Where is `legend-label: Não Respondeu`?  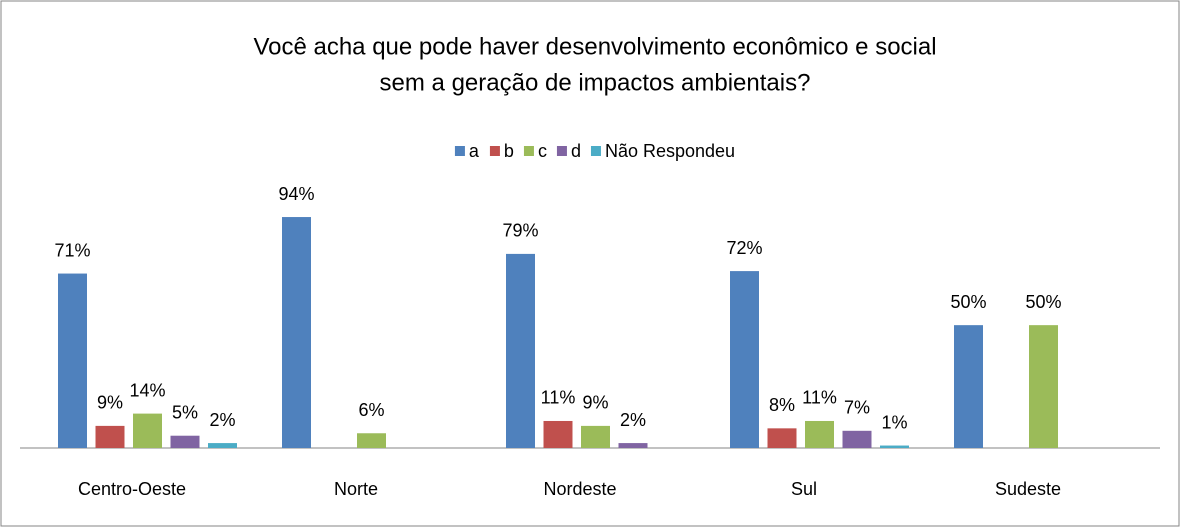 legend-label: Não Respondeu is located at coordinates (670, 151).